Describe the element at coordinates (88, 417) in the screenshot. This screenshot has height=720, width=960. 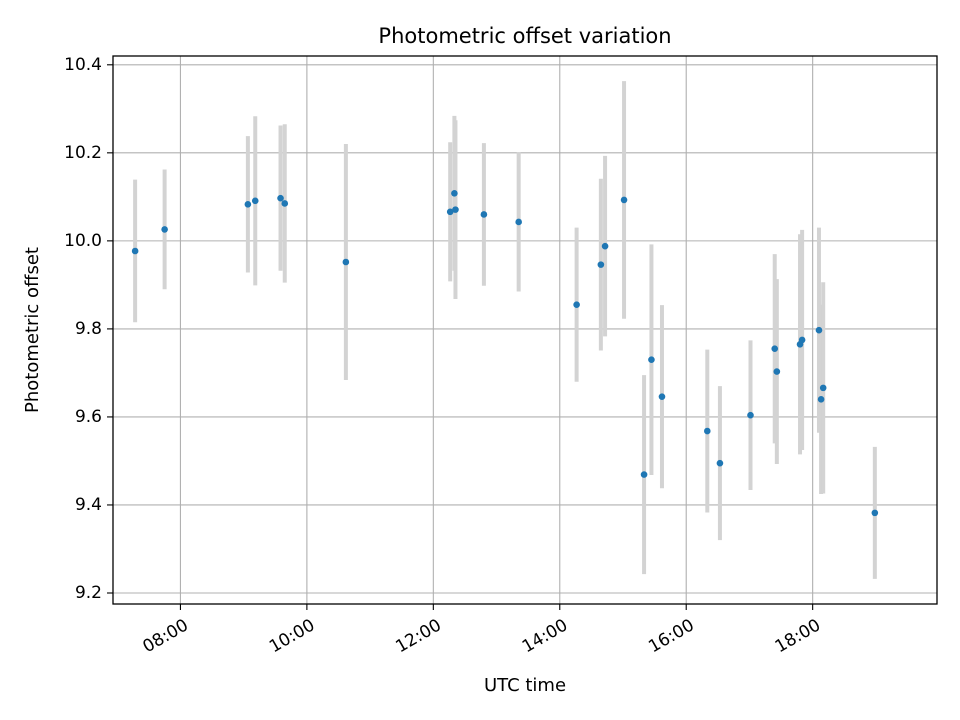
I see `y-tick-label: 9.6` at that location.